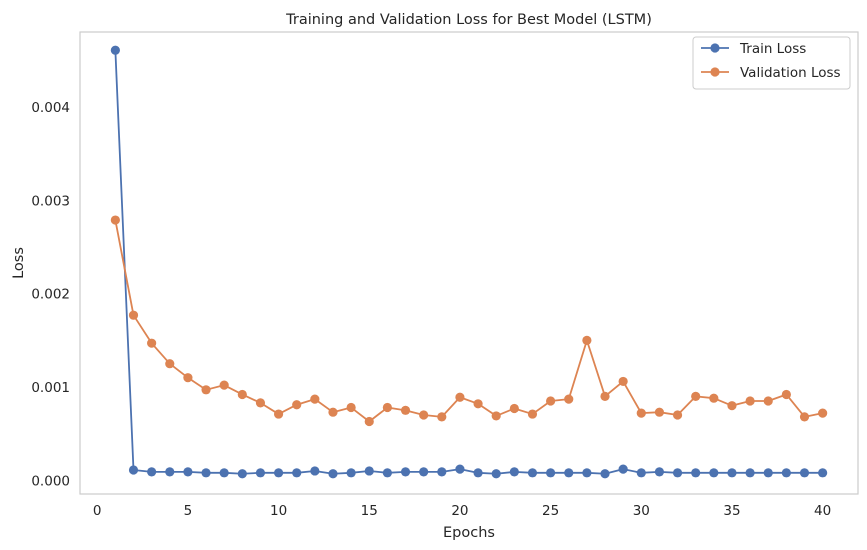 The width and height of the screenshot is (867, 550). I want to click on y-ticks: 0.000 0.001 0.002 0.003 0.004, so click(50, 294).